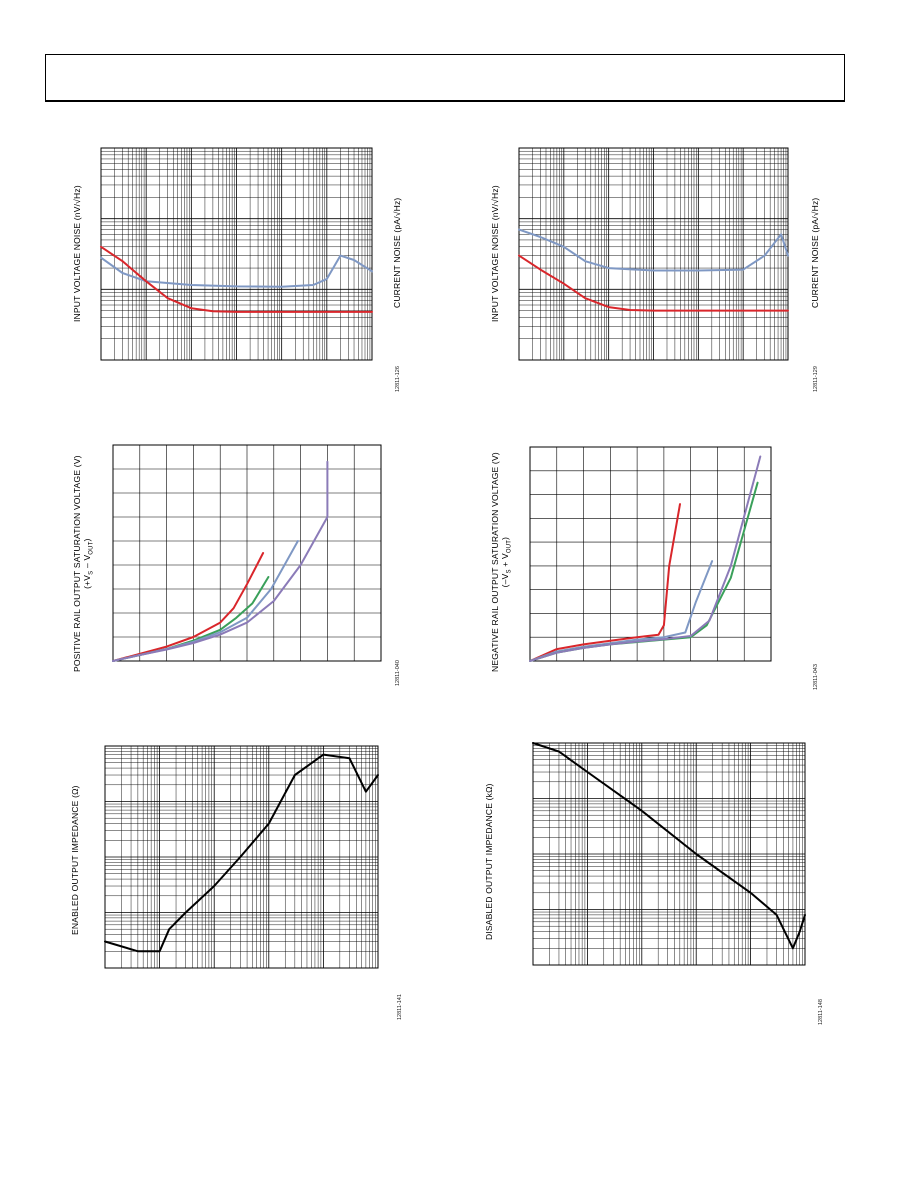 The image size is (918, 1188). What do you see at coordinates (816, 379) in the screenshot?
I see `chart2-figure-id: 12811-129` at bounding box center [816, 379].